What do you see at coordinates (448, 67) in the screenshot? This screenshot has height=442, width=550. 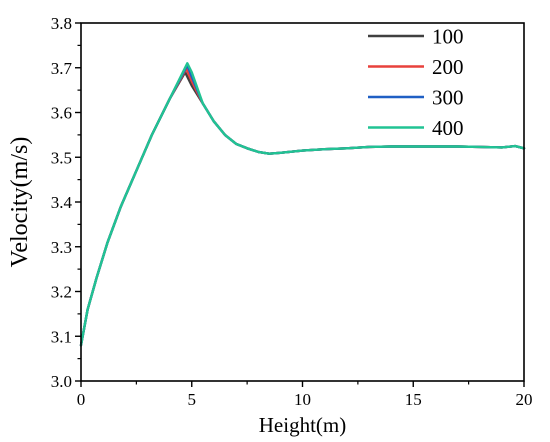 I see `legend-label-200: 200` at bounding box center [448, 67].